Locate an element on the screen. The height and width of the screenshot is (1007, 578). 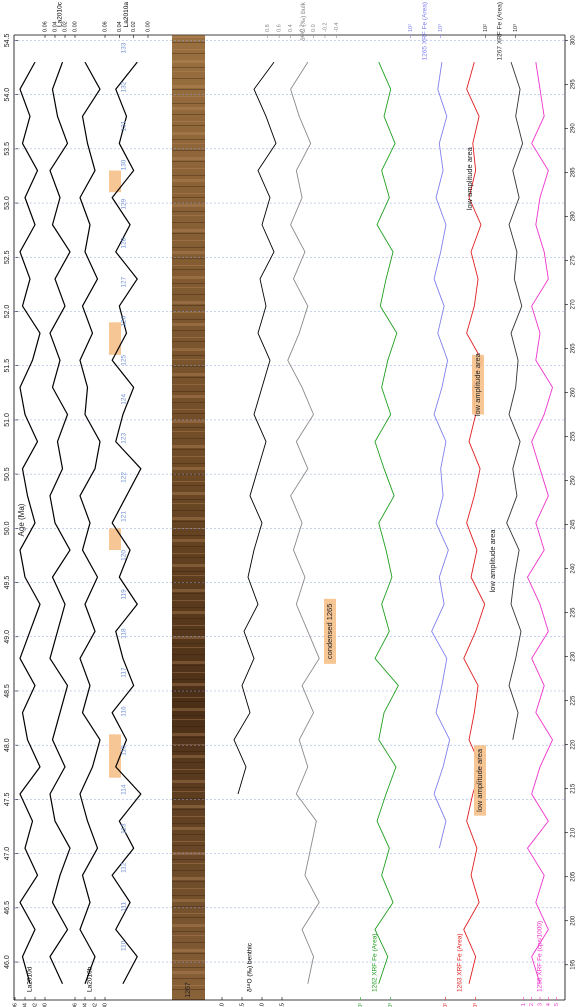
series-name: 1263 XRF Fe (Area) is located at coordinates (460, 962).